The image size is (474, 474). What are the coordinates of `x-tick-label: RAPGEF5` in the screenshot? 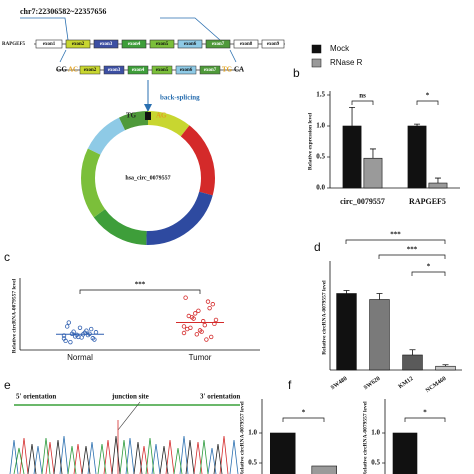 It's located at (427, 201).